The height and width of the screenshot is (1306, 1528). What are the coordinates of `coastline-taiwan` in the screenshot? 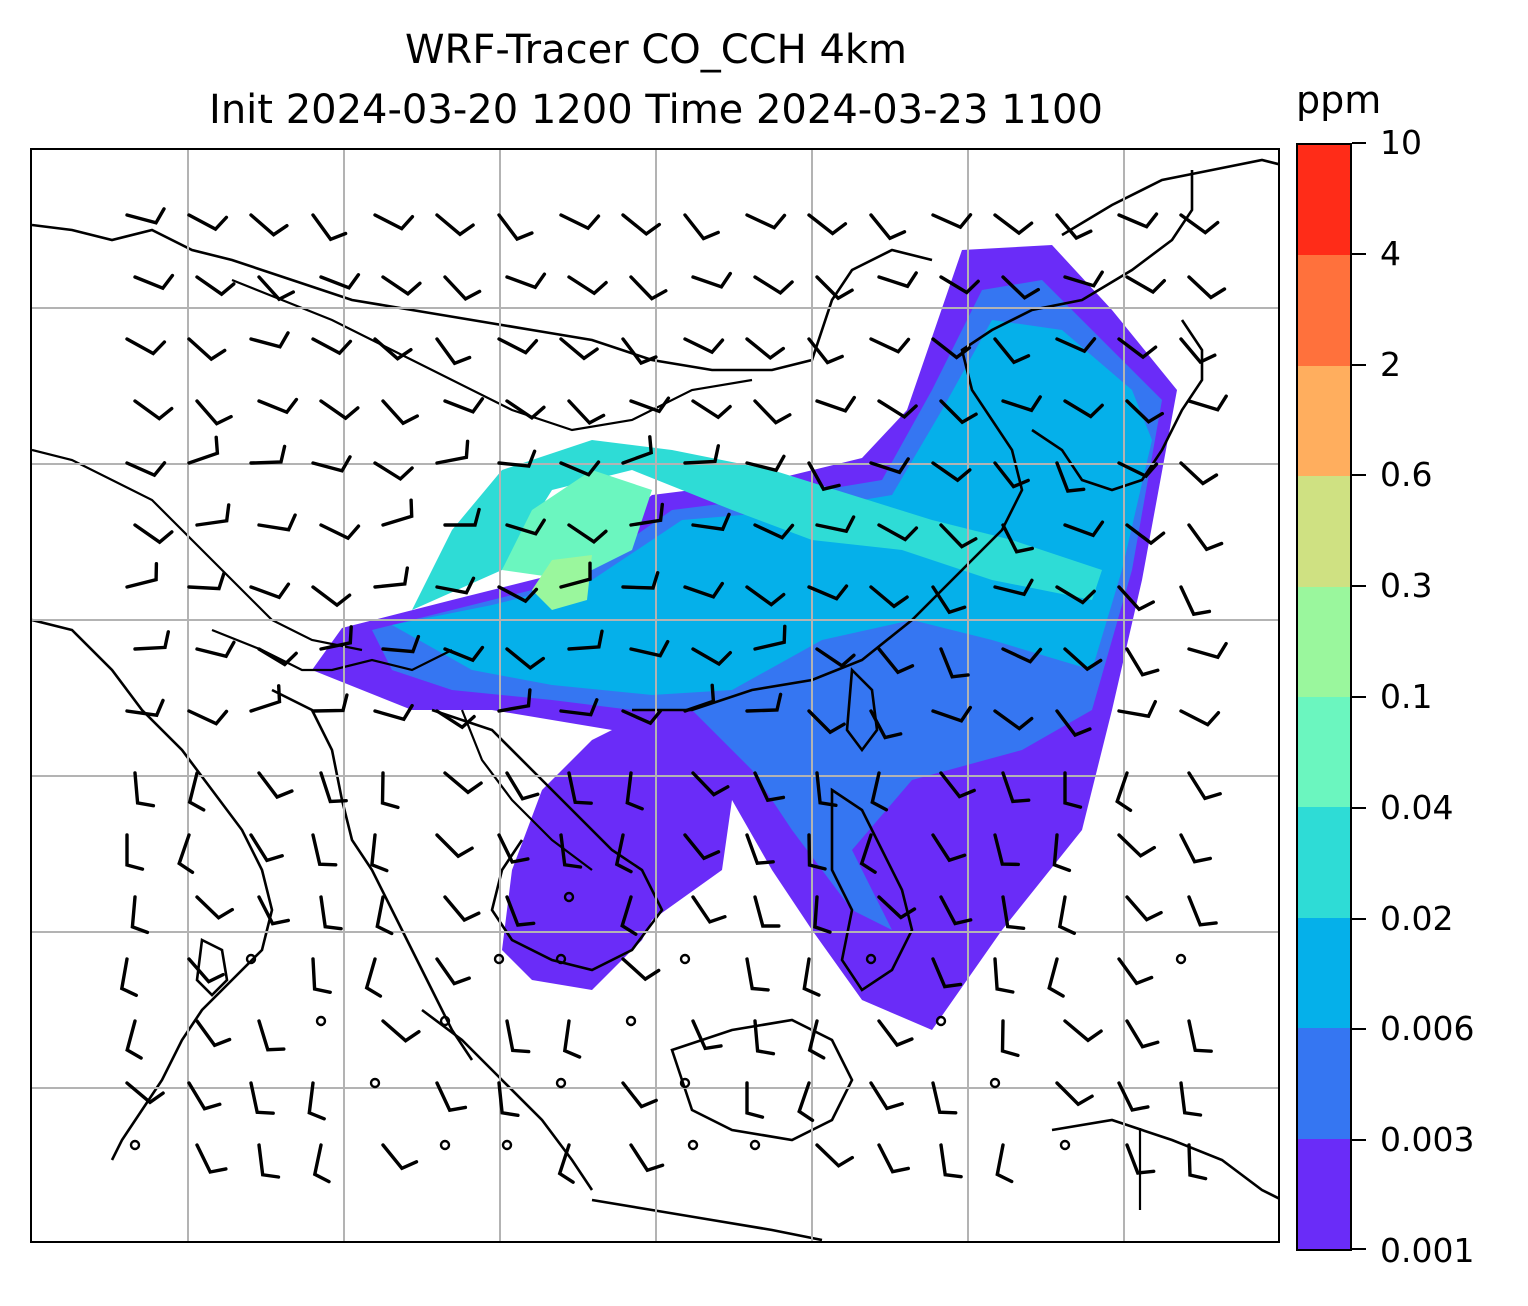 It's located at (862, 710).